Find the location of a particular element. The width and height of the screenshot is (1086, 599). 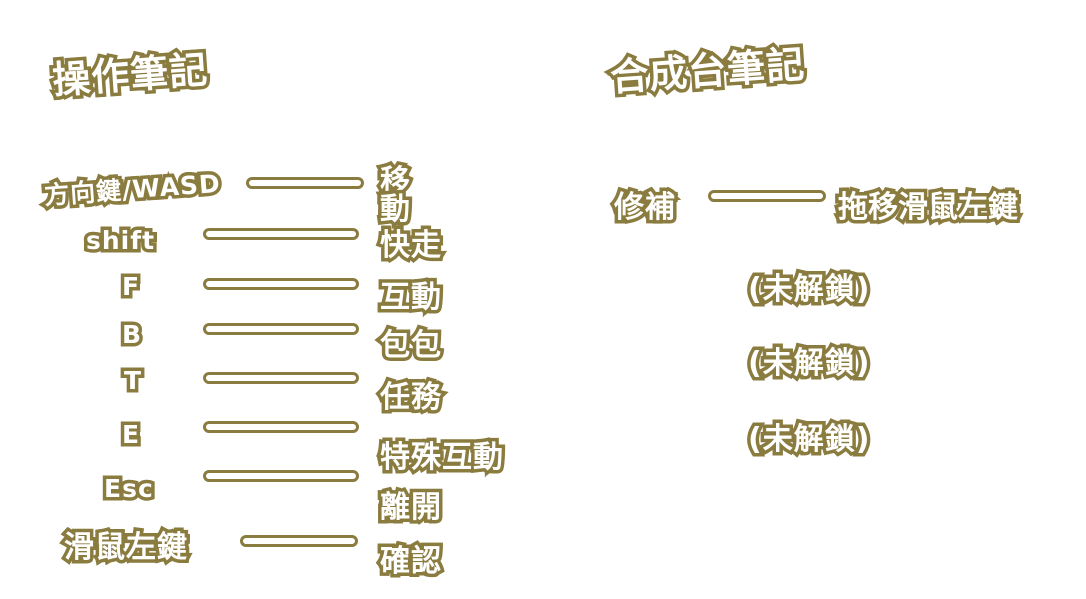

action-label-bag: 包包 is located at coordinates (411, 346).